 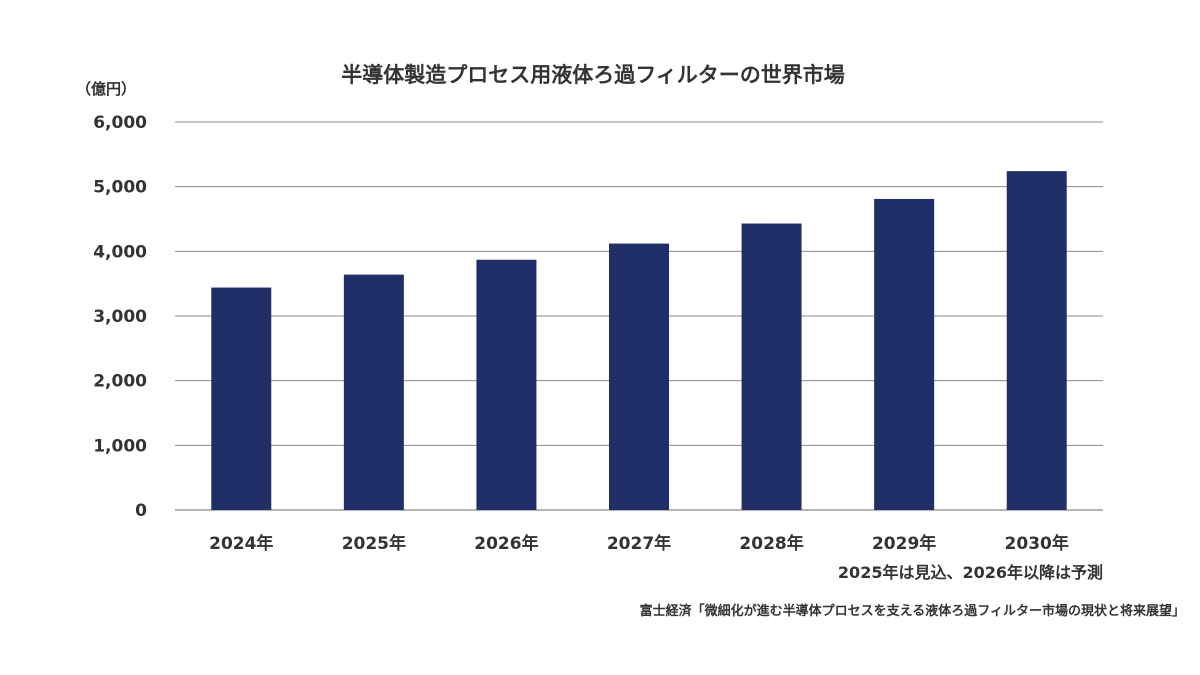 I want to click on y-tick-label: 2,000, so click(x=120, y=382).